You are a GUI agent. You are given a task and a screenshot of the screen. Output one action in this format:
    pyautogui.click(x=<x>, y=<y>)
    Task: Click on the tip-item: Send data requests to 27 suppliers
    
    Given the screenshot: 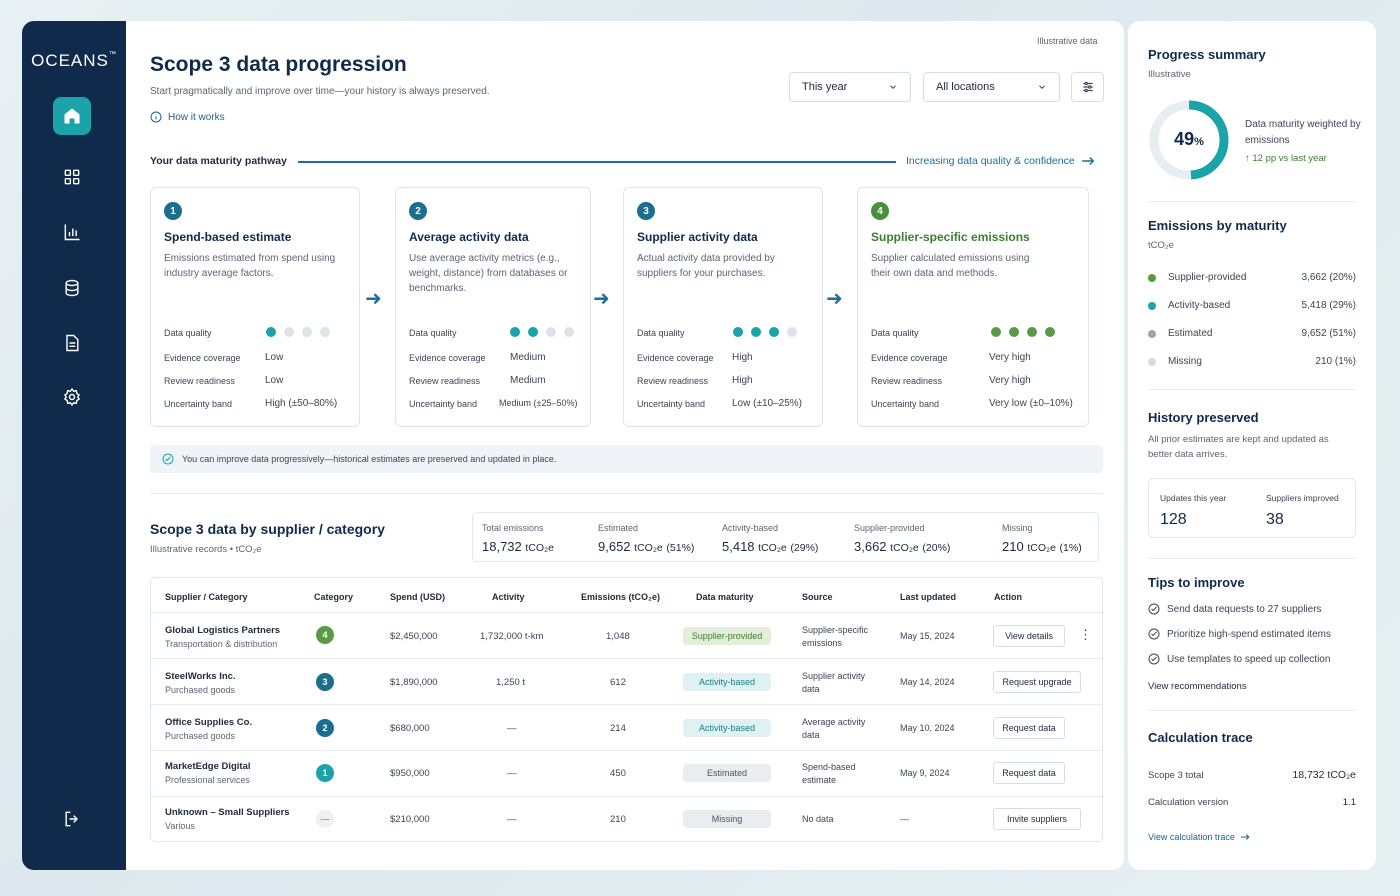 What is the action you would take?
    pyautogui.click(x=1235, y=609)
    